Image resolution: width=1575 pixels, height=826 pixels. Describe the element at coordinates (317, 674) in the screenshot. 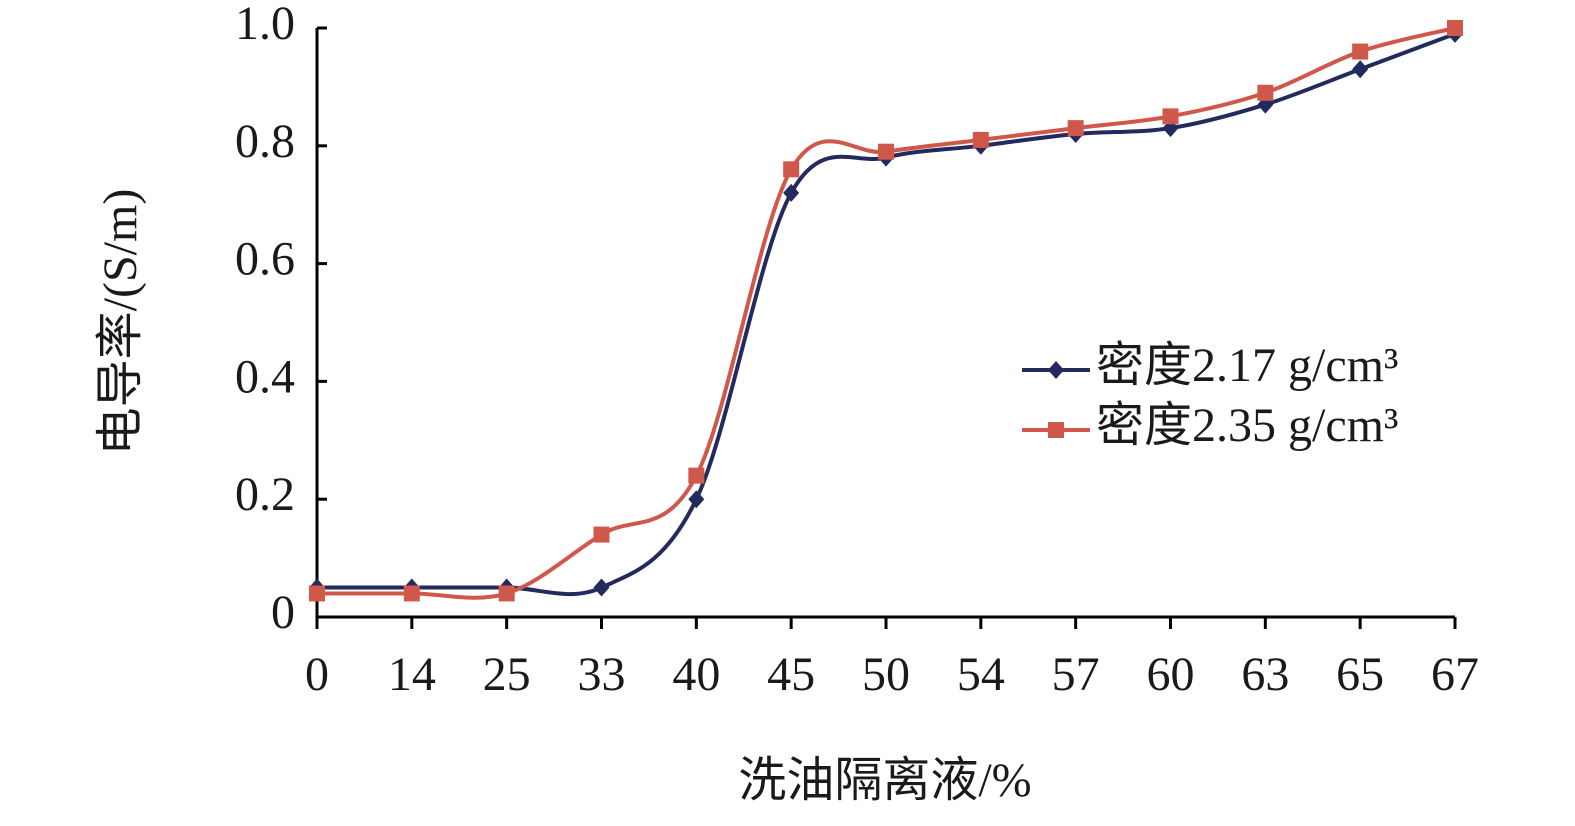

I see `x-tick-label: 0` at that location.